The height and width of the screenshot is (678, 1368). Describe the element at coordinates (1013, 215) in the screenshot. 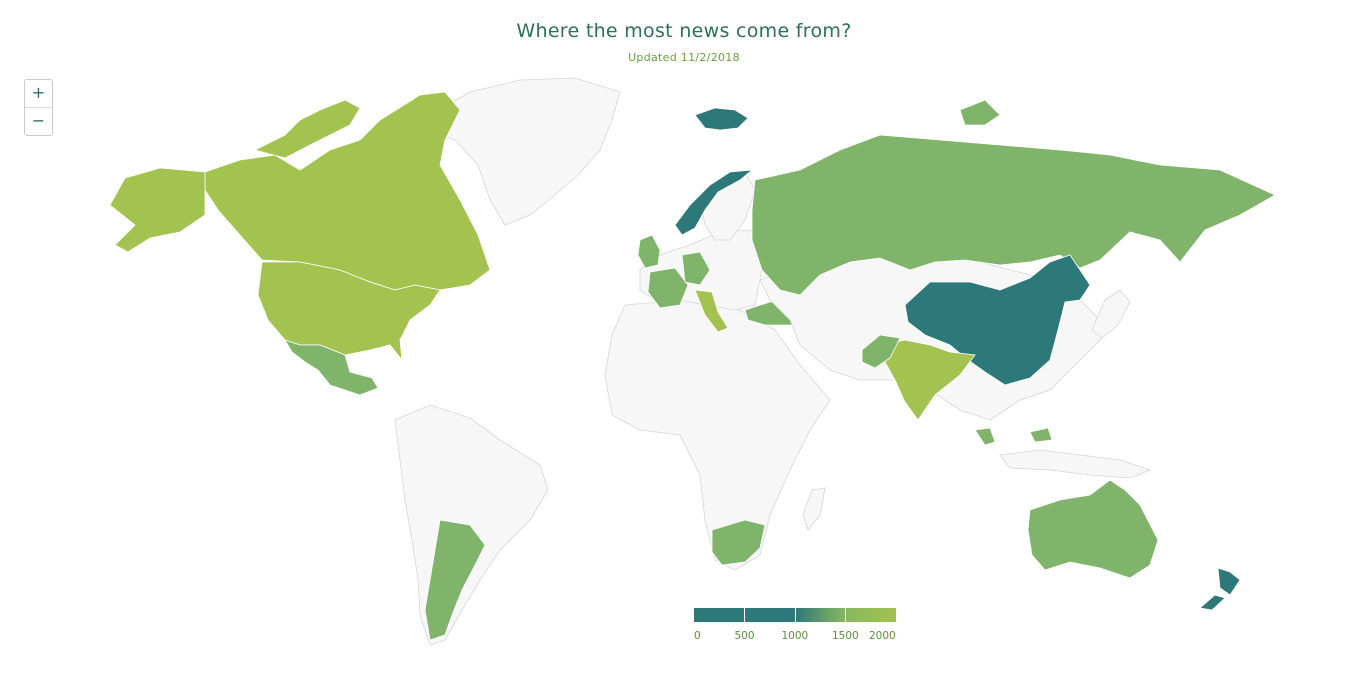

I see `region-russia` at that location.